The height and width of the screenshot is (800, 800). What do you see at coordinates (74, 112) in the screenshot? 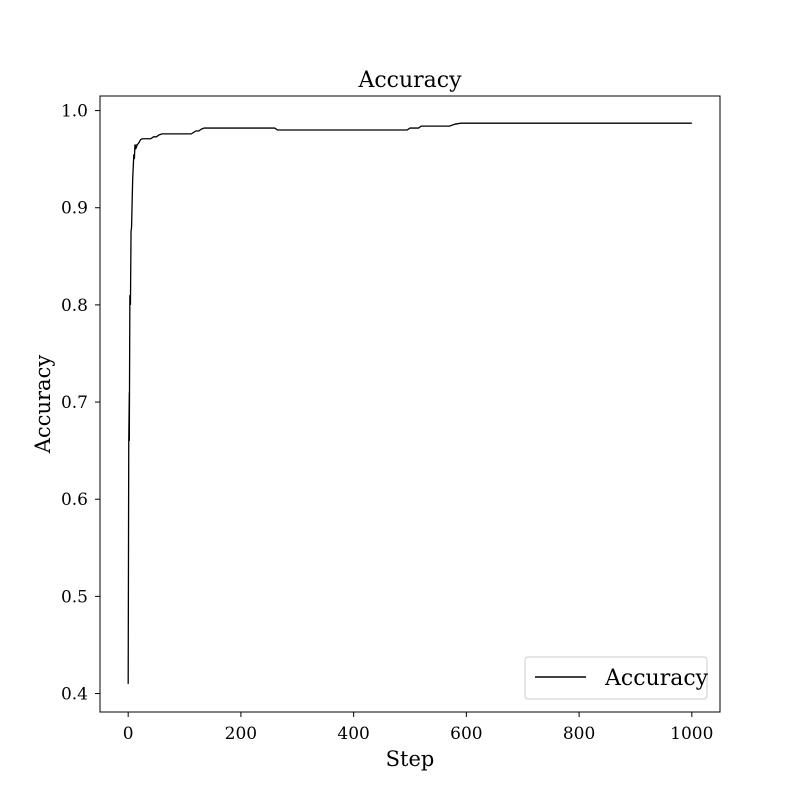
I see `y-tick-label: 1.0` at bounding box center [74, 112].